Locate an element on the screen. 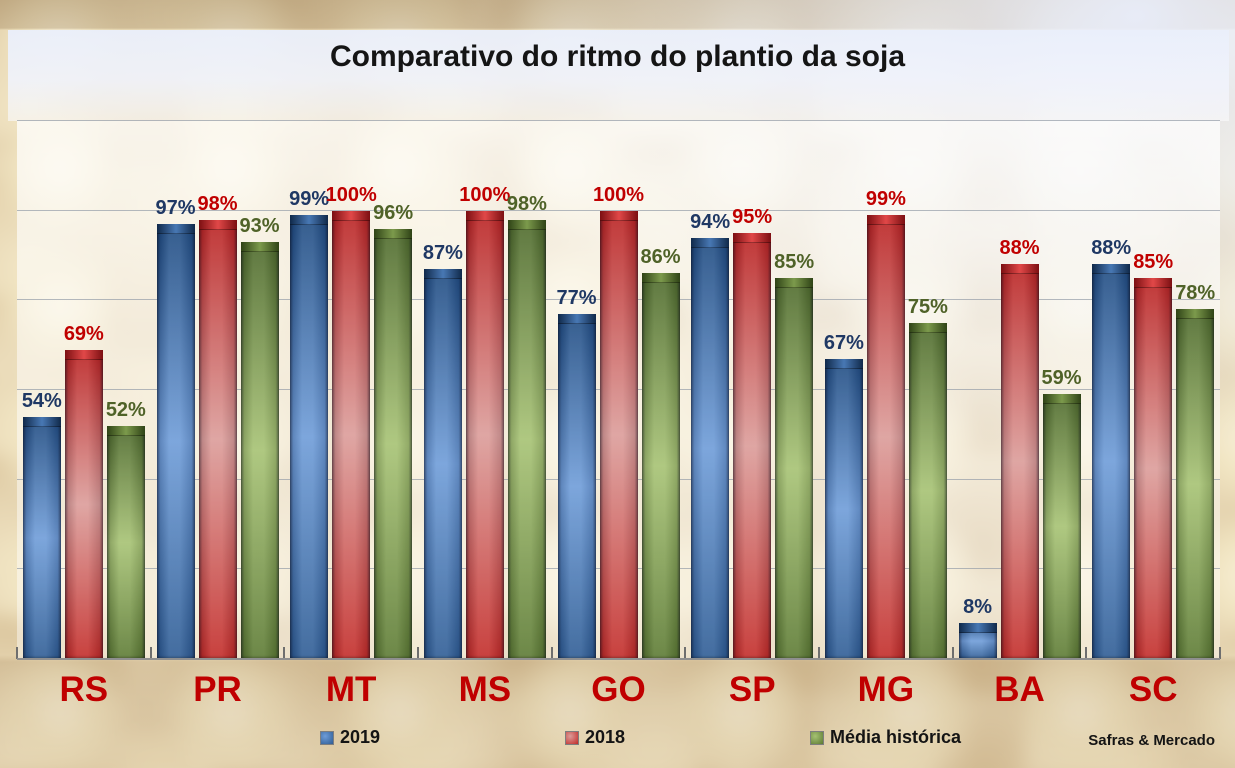 This screenshot has height=768, width=1235. source-credit: Safras & Mercado is located at coordinates (1151, 740).